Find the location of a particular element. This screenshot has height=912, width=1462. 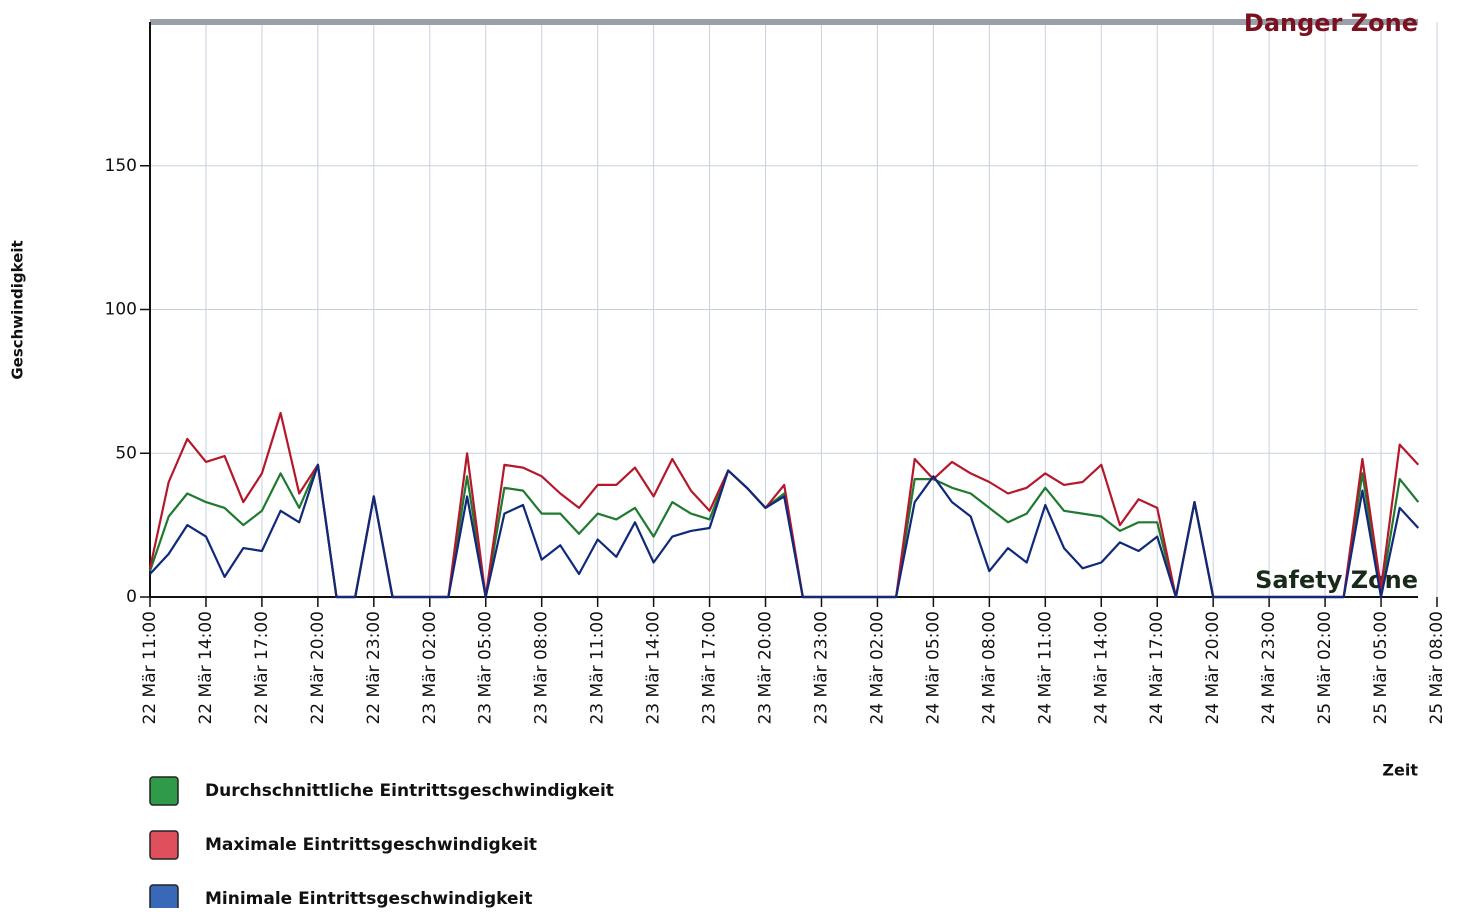

x-tick-label: 24 Mär 23:00 is located at coordinates (1269, 668).